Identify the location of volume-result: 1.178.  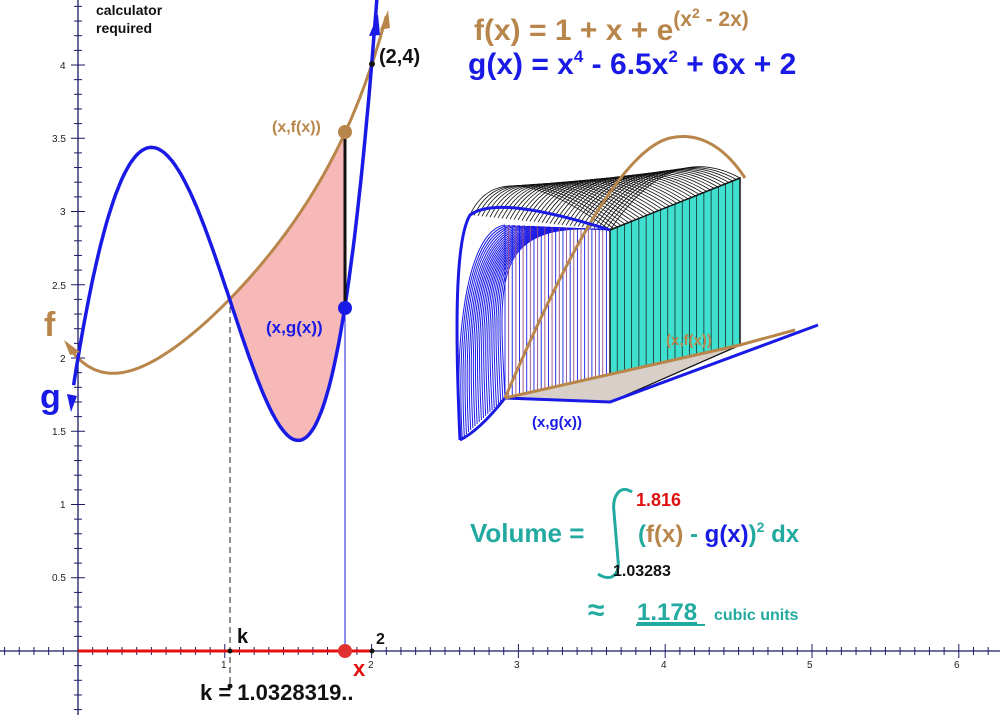
(667, 612).